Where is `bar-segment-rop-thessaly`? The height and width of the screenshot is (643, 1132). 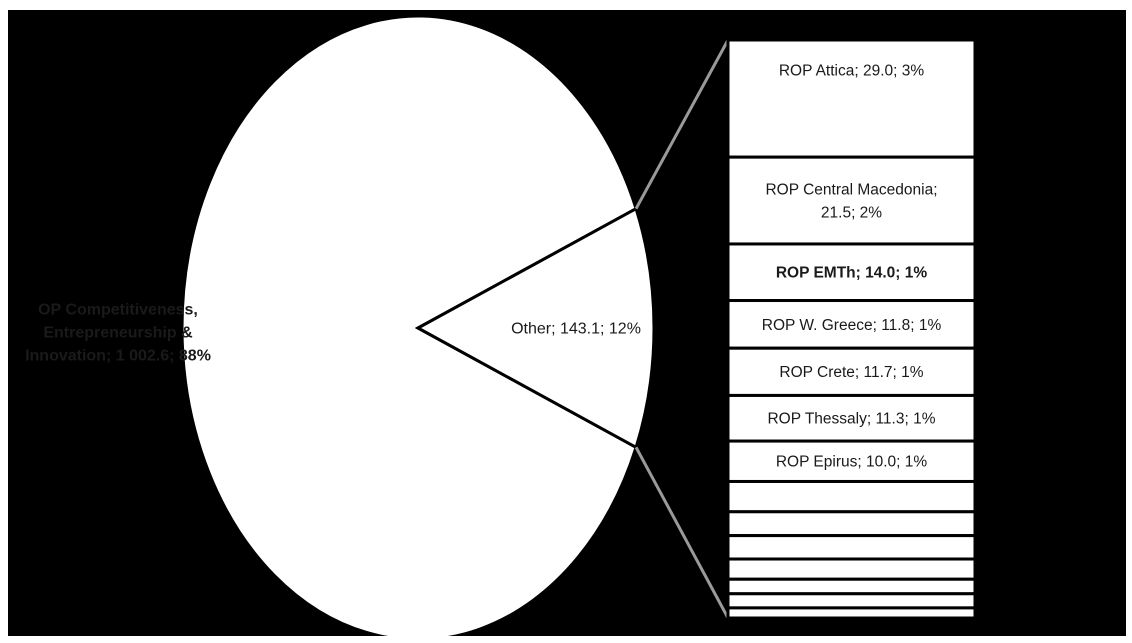
bar-segment-rop-thessaly is located at coordinates (851, 418).